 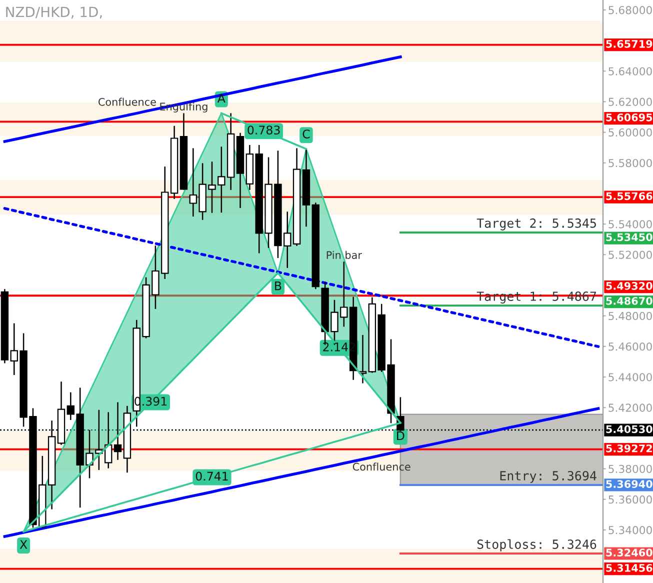 What do you see at coordinates (212, 476) in the screenshot?
I see `series-label: 0.741` at bounding box center [212, 476].